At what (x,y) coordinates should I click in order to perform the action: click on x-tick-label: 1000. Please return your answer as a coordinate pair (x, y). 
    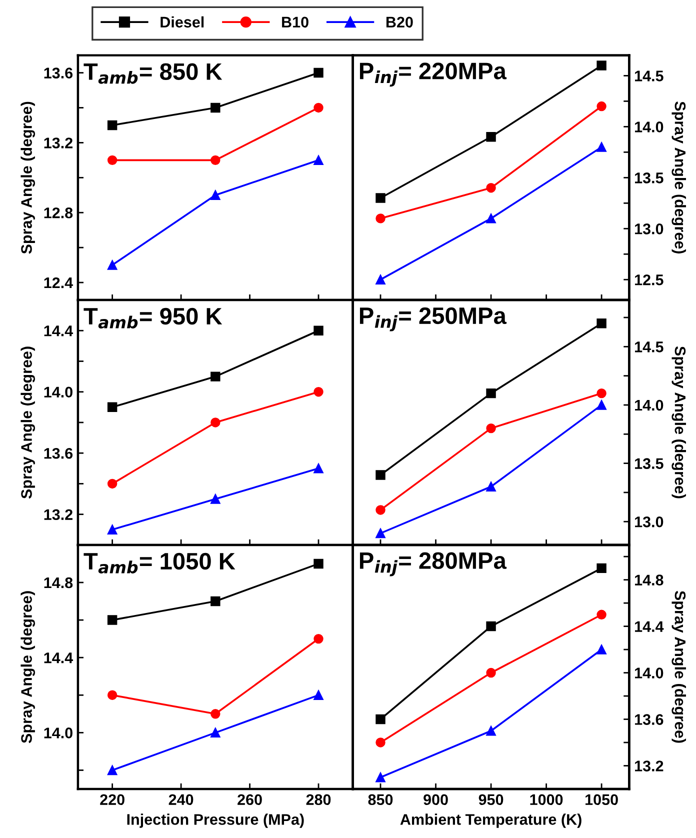
    Looking at the image, I should click on (546, 800).